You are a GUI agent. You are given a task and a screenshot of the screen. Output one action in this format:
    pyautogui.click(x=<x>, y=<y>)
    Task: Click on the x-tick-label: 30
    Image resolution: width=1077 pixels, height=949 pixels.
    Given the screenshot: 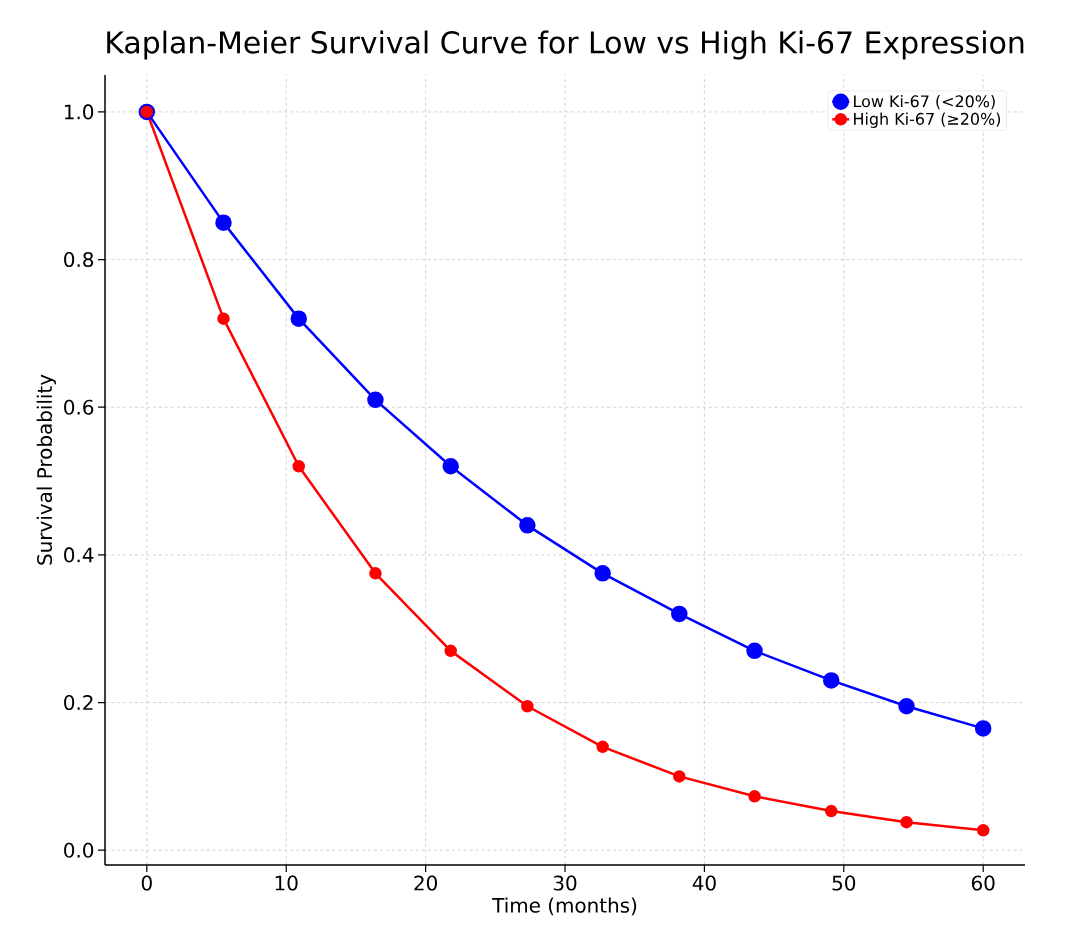 What is the action you would take?
    pyautogui.click(x=565, y=883)
    